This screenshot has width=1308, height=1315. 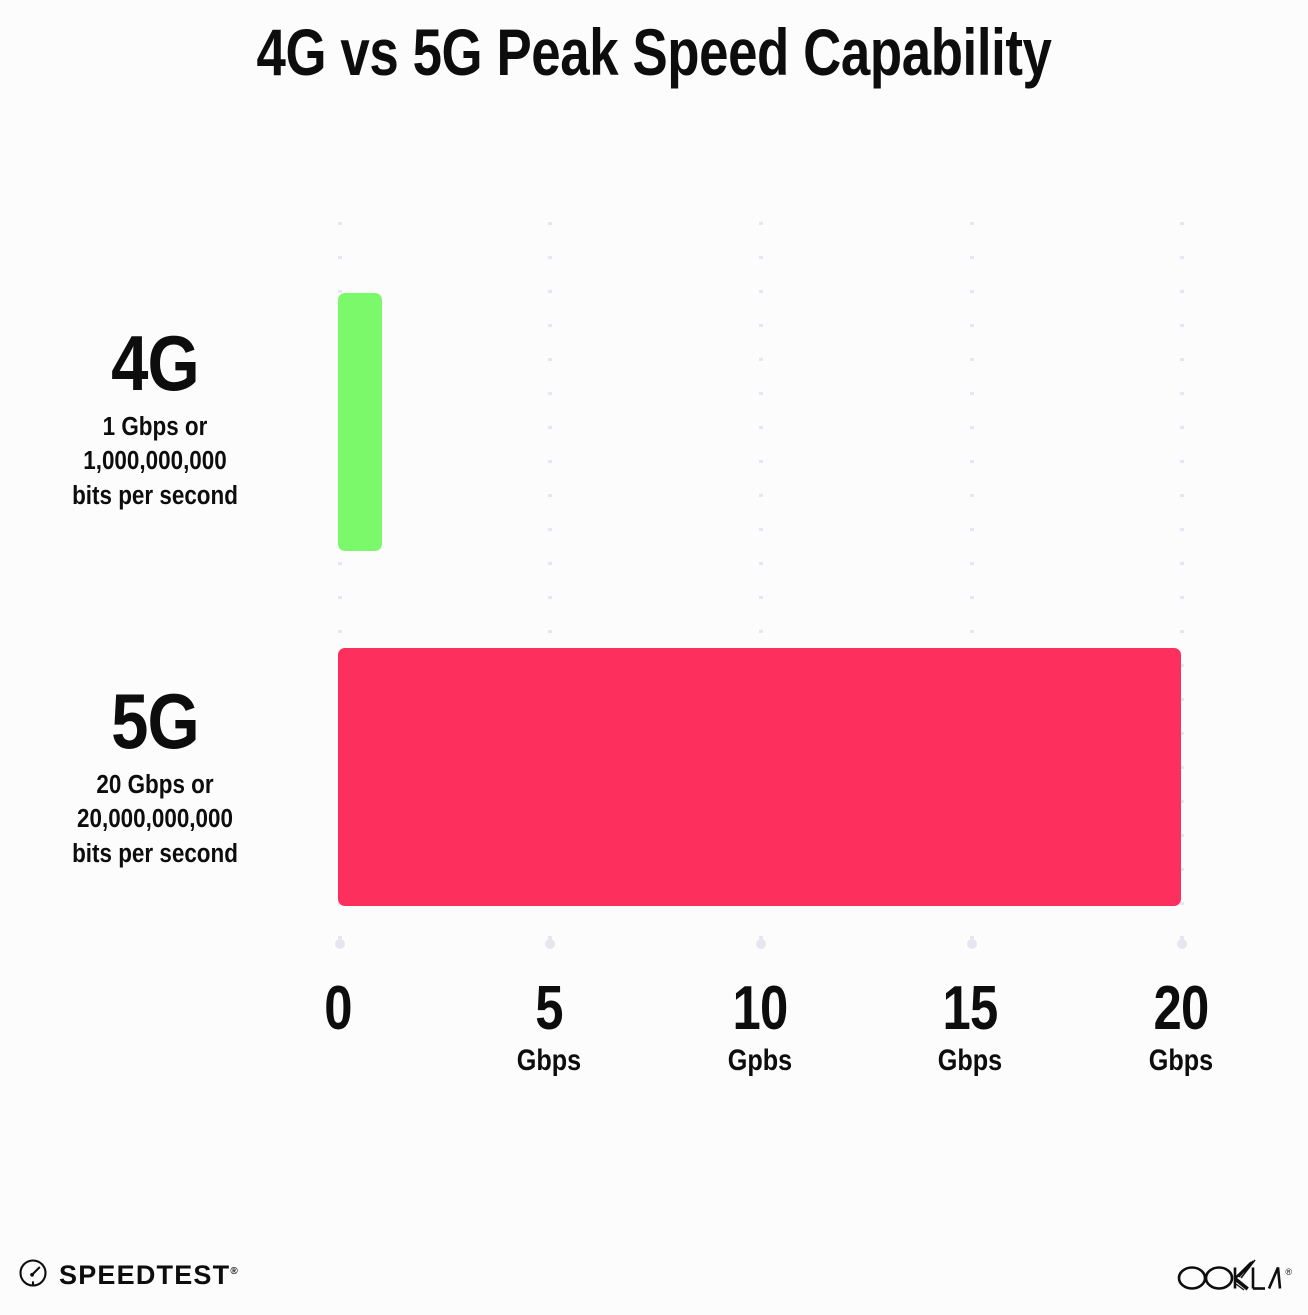 What do you see at coordinates (970, 1060) in the screenshot?
I see `axis-tick-15-unit: Gbps` at bounding box center [970, 1060].